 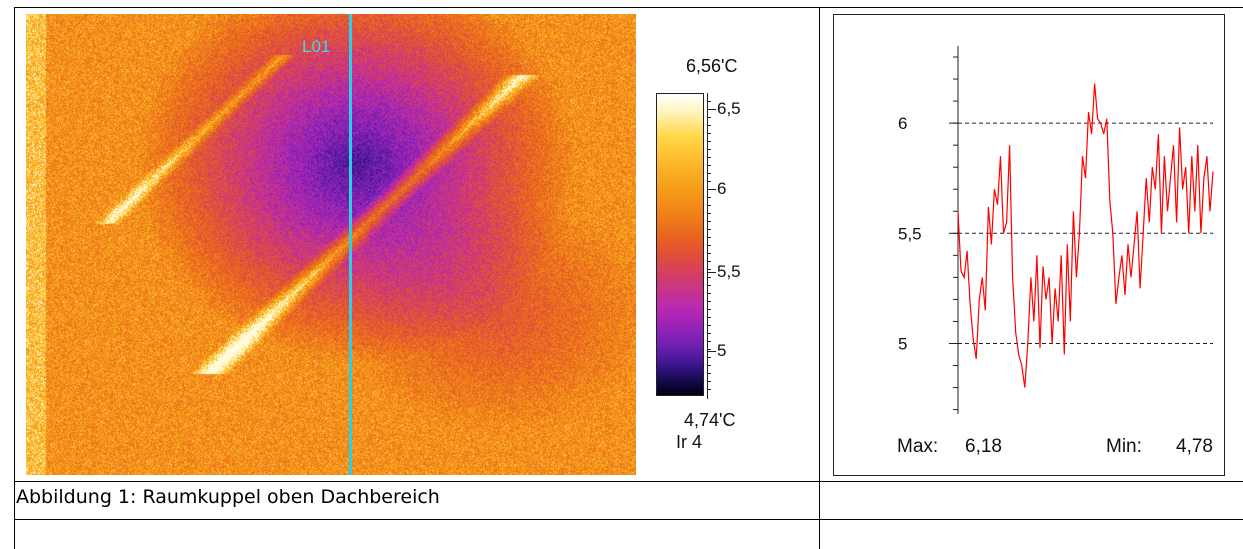 I want to click on colorbar-tick-label: 6, so click(x=722, y=188).